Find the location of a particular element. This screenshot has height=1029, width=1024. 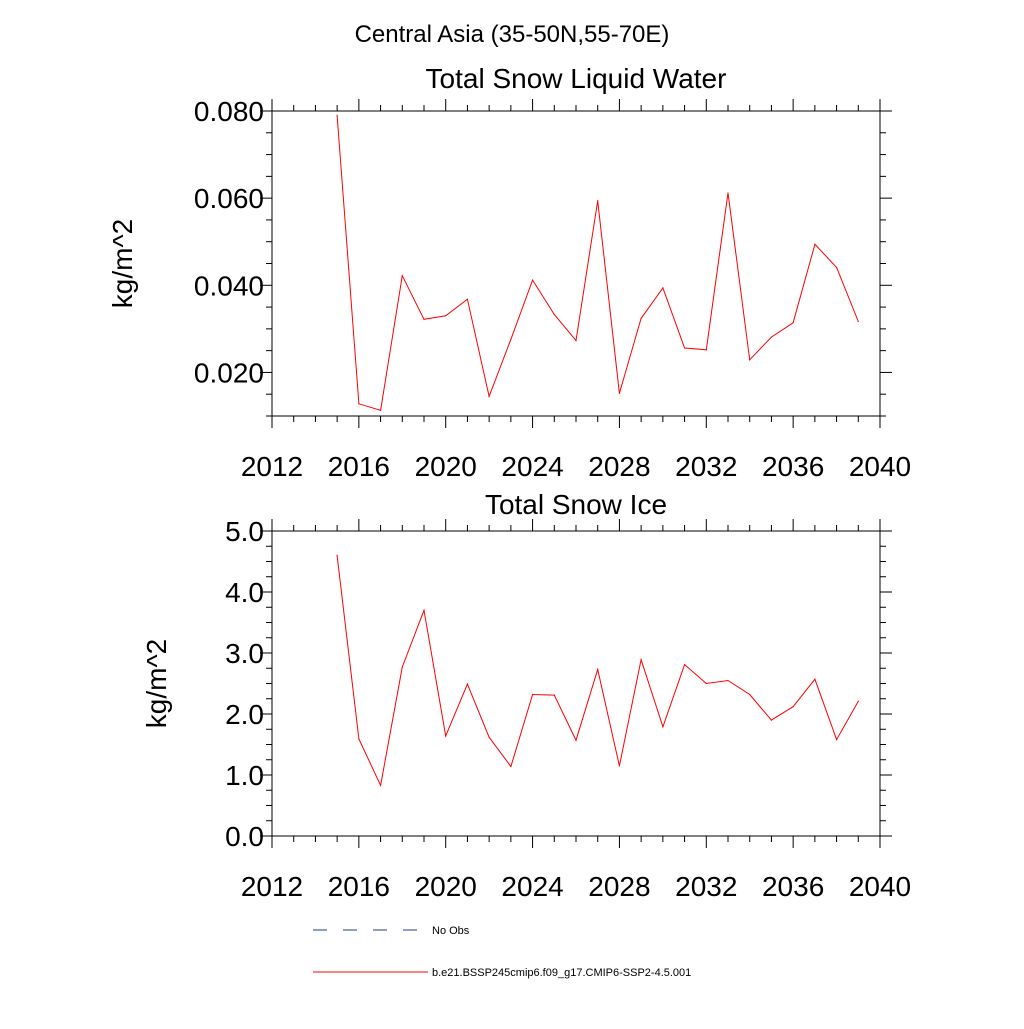

y-tick-label: 5.0 is located at coordinates (244, 531).